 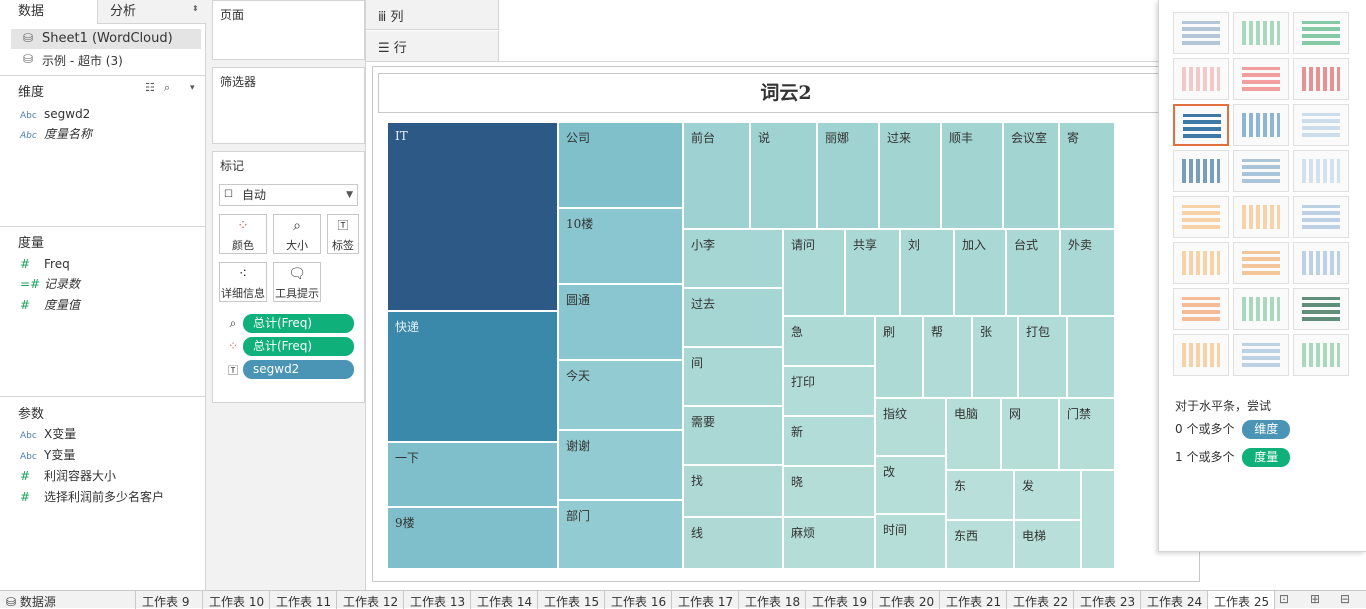 What do you see at coordinates (1201, 125) in the screenshot?
I see `horizontal-bar-thumbnail` at bounding box center [1201, 125].